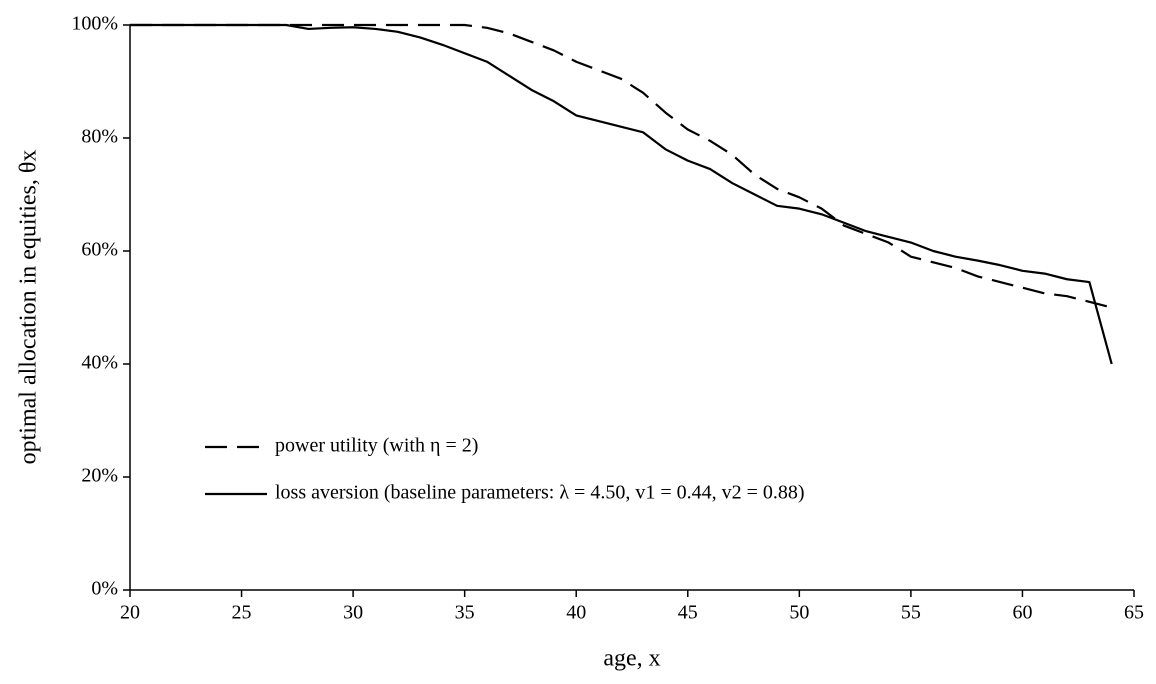 The width and height of the screenshot is (1156, 684). Describe the element at coordinates (1022, 613) in the screenshot. I see `x-tick-label: 60` at that location.